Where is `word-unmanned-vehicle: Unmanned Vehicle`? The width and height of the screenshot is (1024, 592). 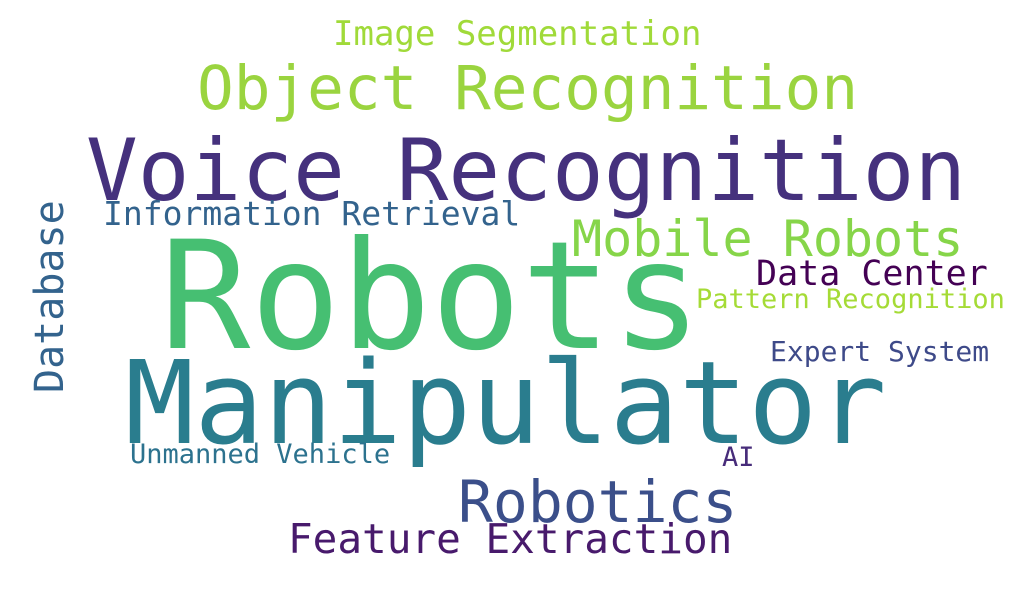 word-unmanned-vehicle: Unmanned Vehicle is located at coordinates (260, 454).